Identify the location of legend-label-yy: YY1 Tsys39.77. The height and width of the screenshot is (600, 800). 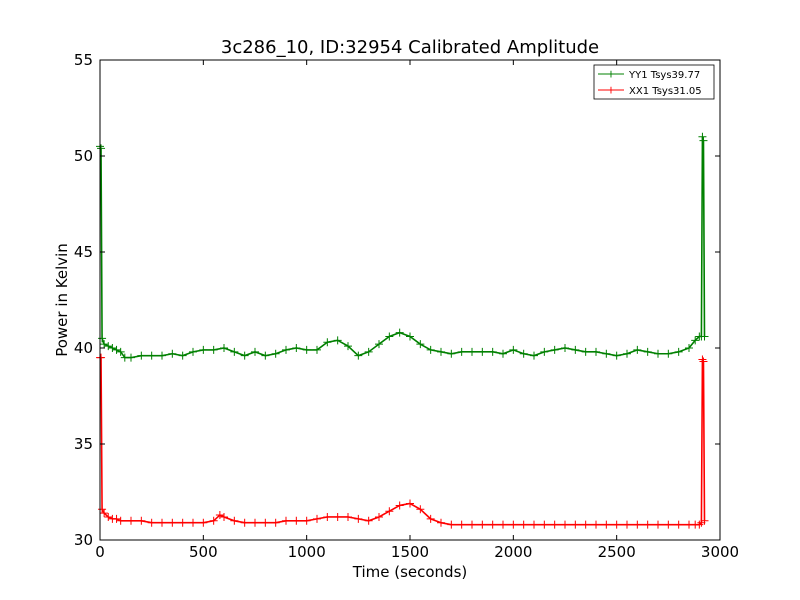
(664, 75).